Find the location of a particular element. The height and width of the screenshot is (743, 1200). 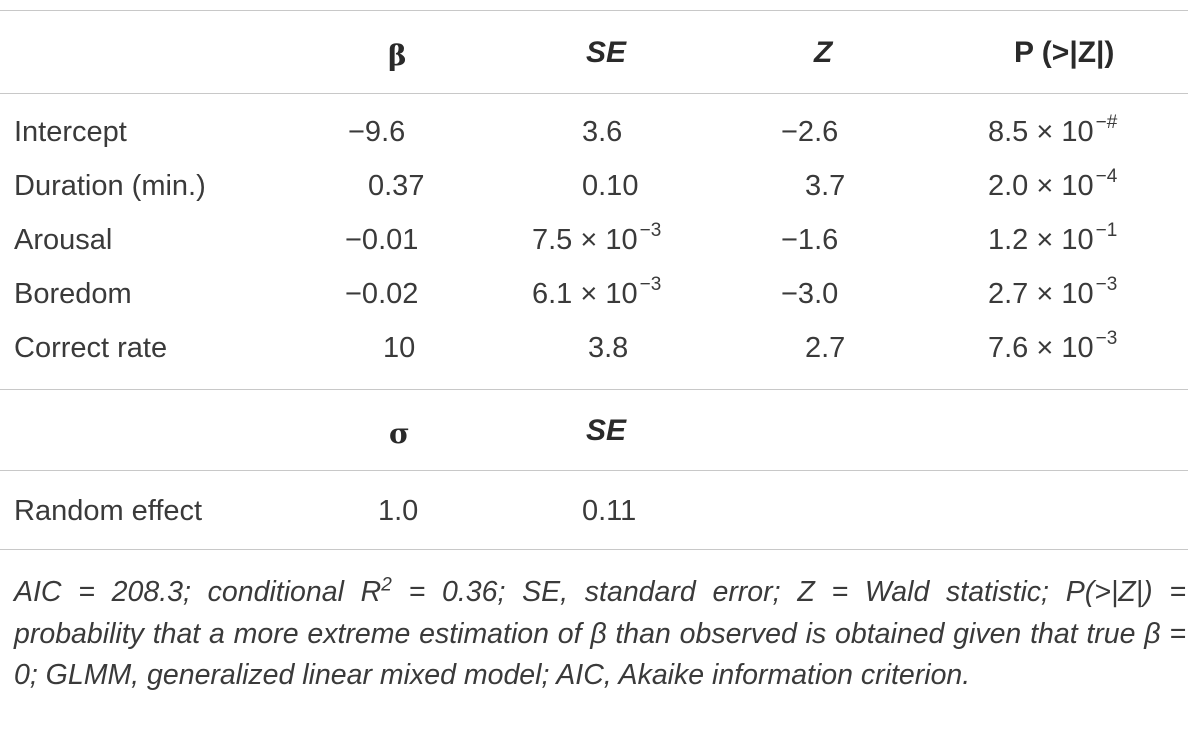

cell-p-intercept: 8.5 × 10 −# is located at coordinates (1053, 130).